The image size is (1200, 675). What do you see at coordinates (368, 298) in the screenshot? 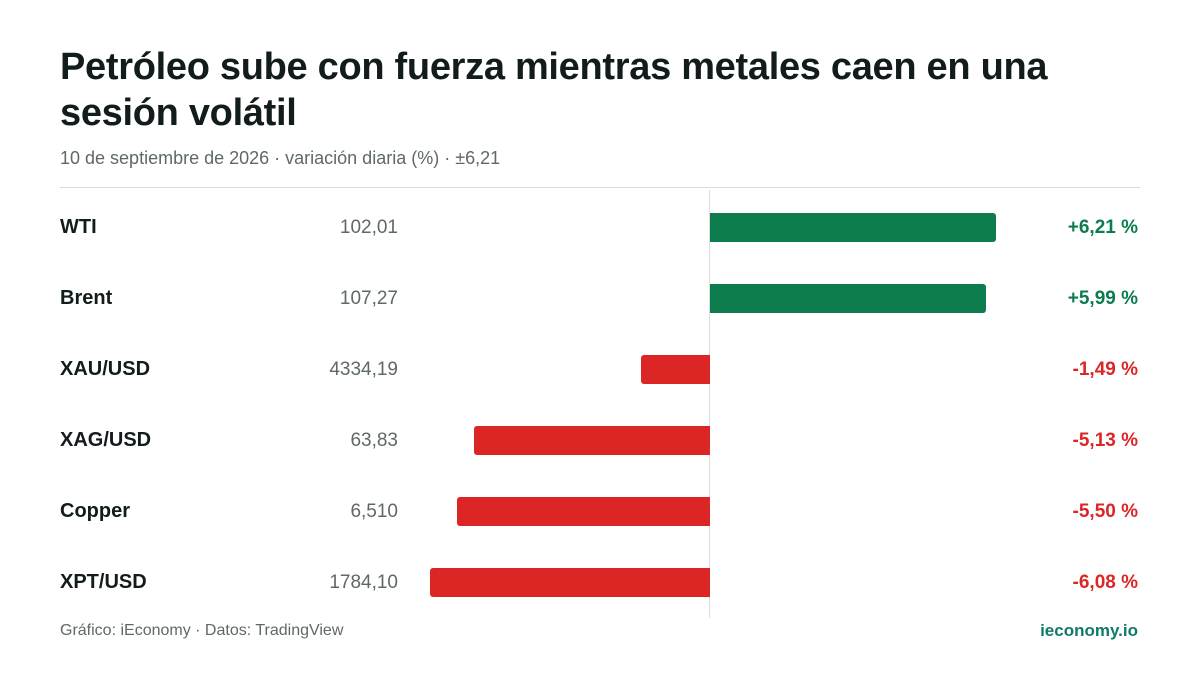
I see `row-price: 107,27` at bounding box center [368, 298].